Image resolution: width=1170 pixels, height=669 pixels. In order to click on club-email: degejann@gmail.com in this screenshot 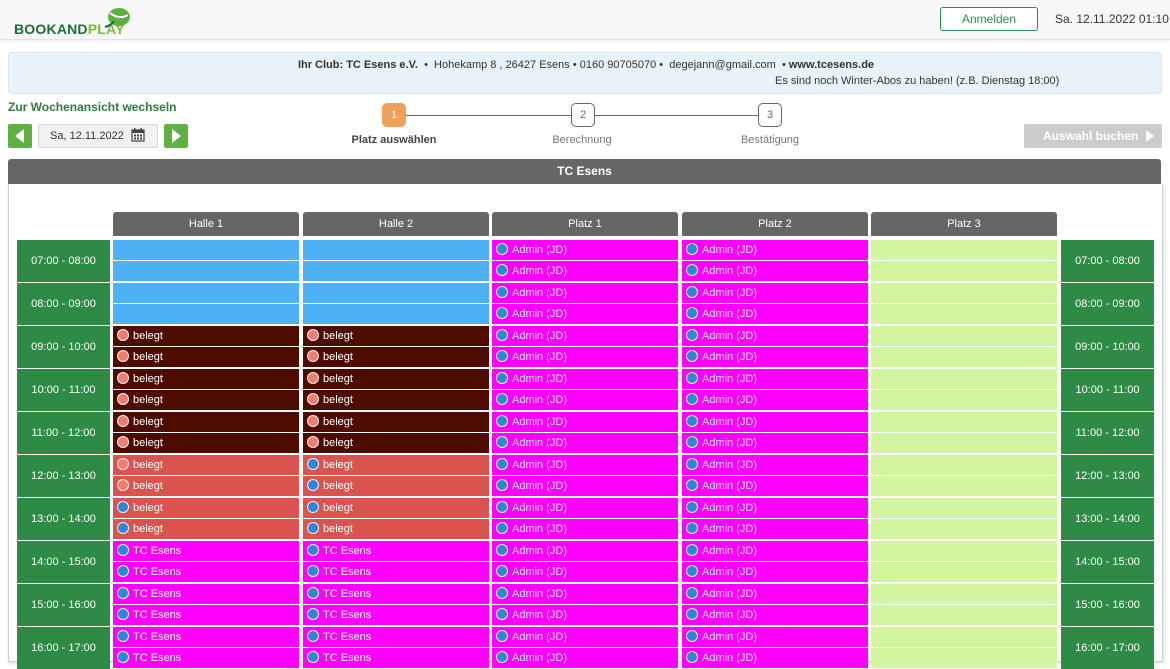, I will do `click(722, 65)`.